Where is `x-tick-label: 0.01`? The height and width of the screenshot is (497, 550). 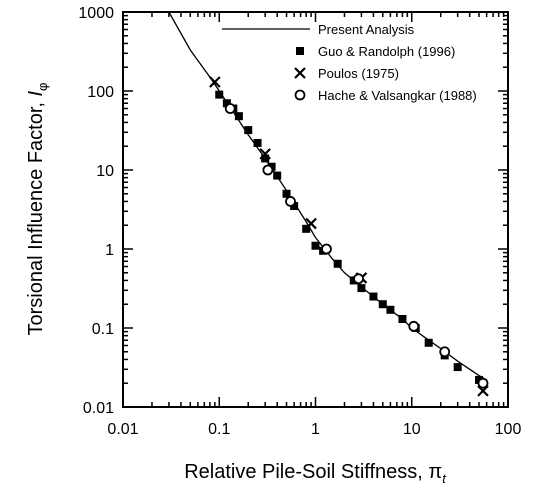 x-tick-label: 0.01 is located at coordinates (122, 429).